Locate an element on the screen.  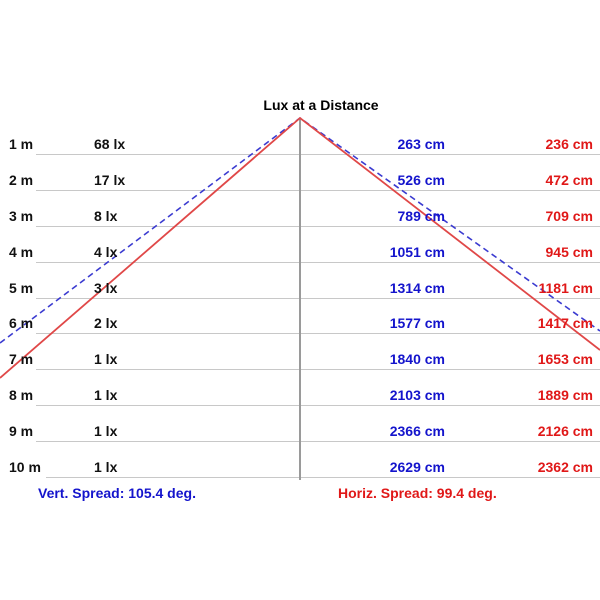
chart-title: Lux at a Distance is located at coordinates (321, 105).